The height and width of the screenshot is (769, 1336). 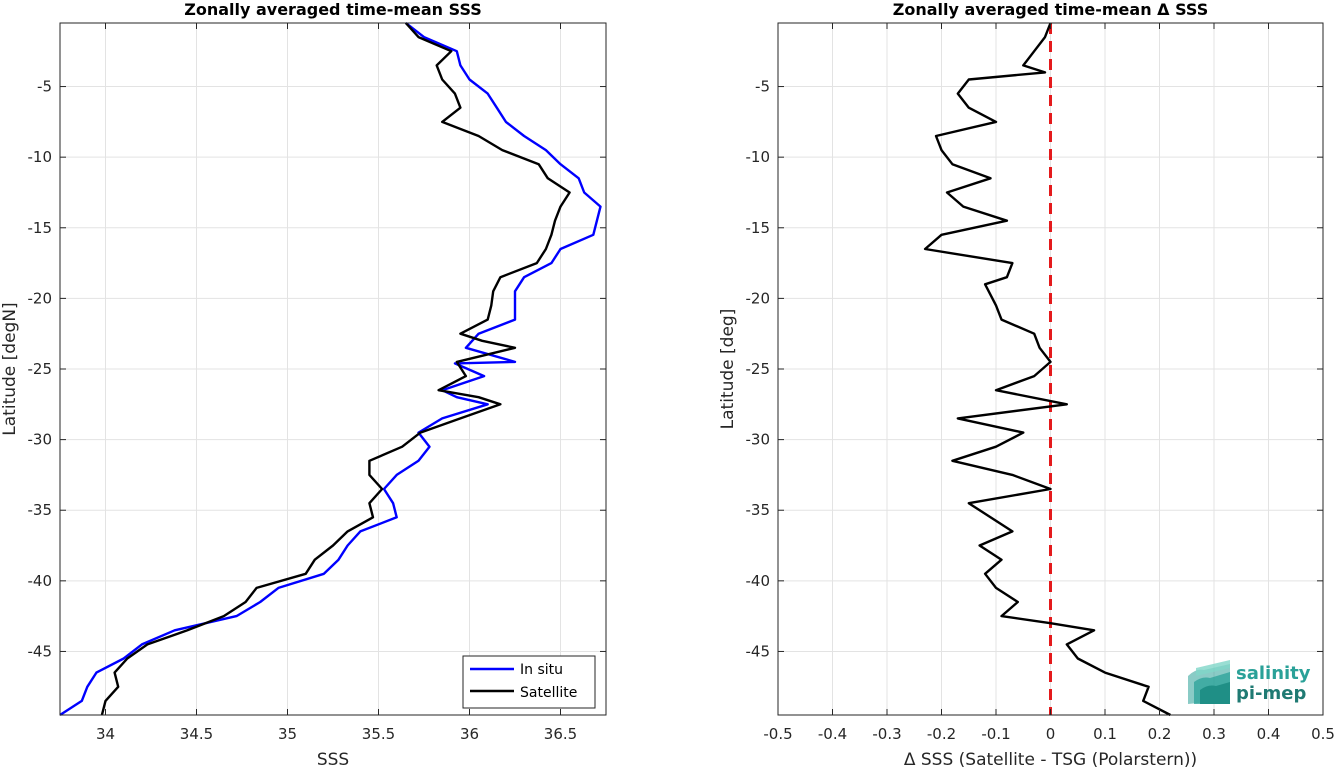 What do you see at coordinates (469, 734) in the screenshot?
I see `x-tick-label: 36` at bounding box center [469, 734].